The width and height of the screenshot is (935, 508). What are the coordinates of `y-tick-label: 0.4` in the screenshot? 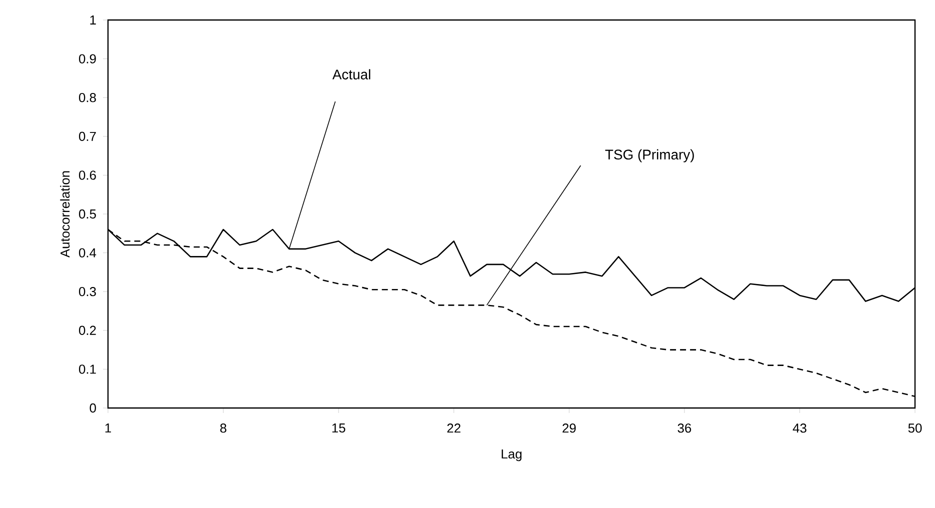 It's located at (87, 253).